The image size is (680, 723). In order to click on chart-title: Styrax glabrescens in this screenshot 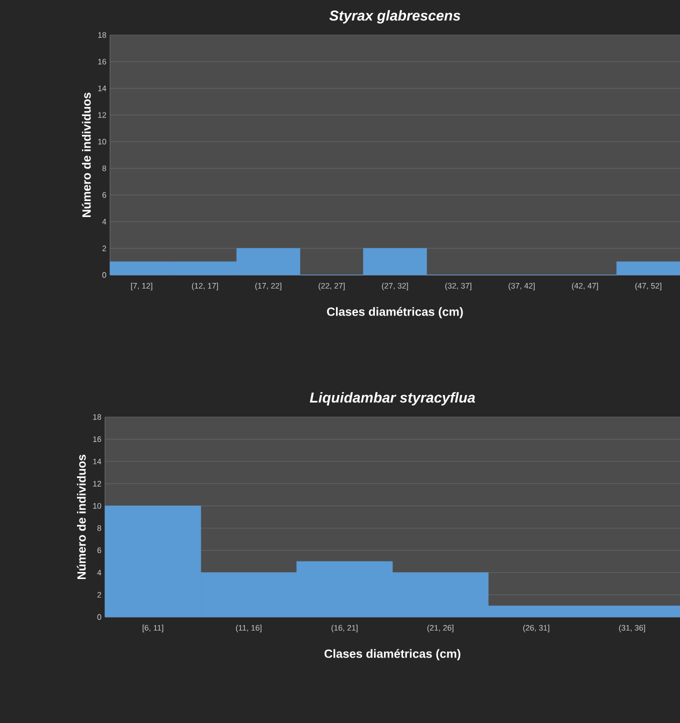, I will do `click(394, 17)`.